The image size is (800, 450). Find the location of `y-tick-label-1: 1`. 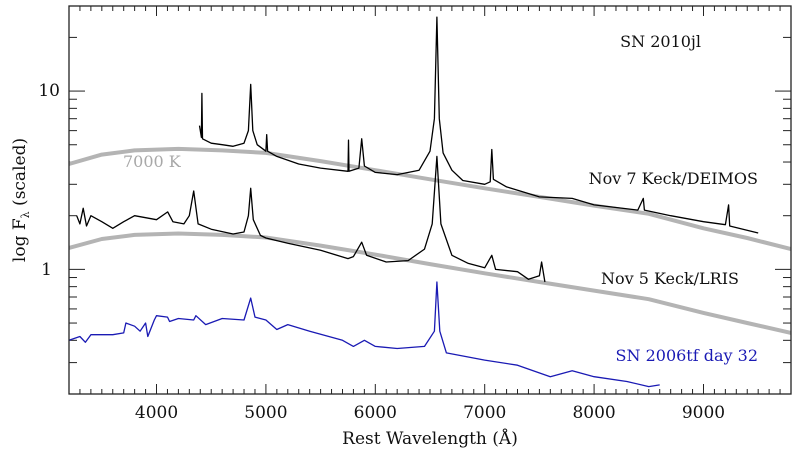

y-tick-label-1: 1 is located at coordinates (46, 270).